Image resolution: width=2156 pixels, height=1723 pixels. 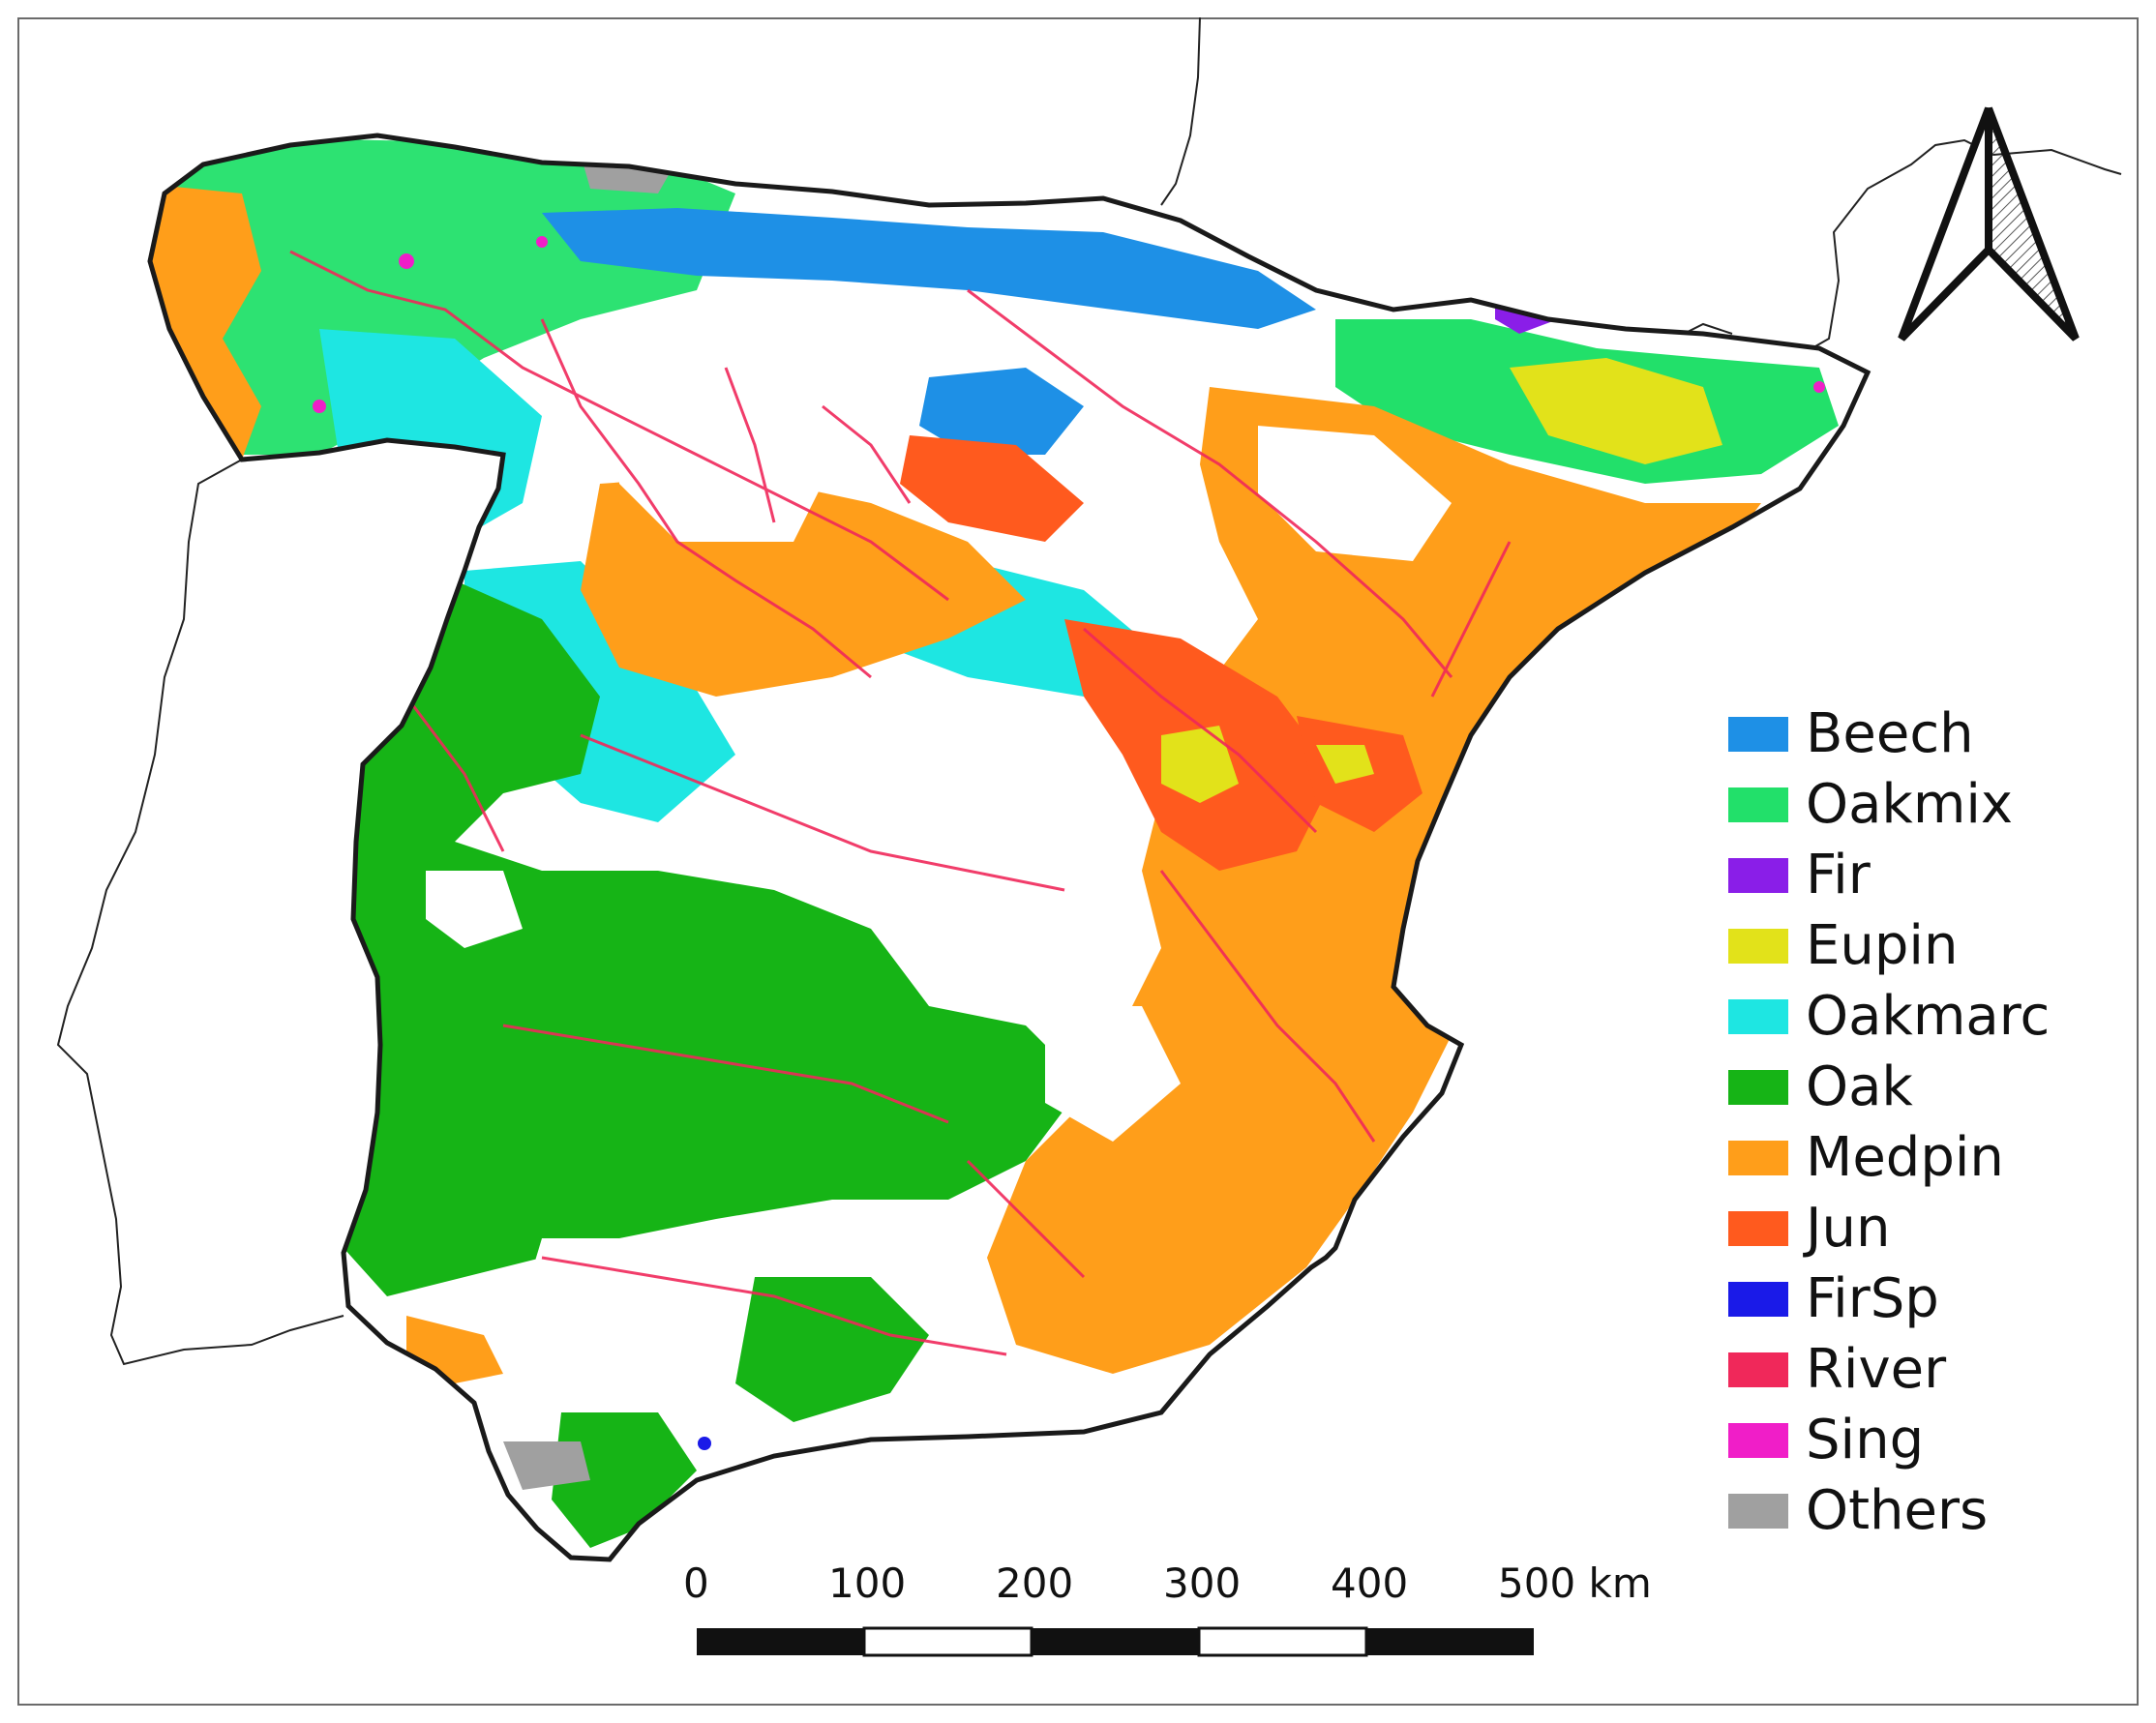 I want to click on region-unforested-center, so click(x=899, y=793).